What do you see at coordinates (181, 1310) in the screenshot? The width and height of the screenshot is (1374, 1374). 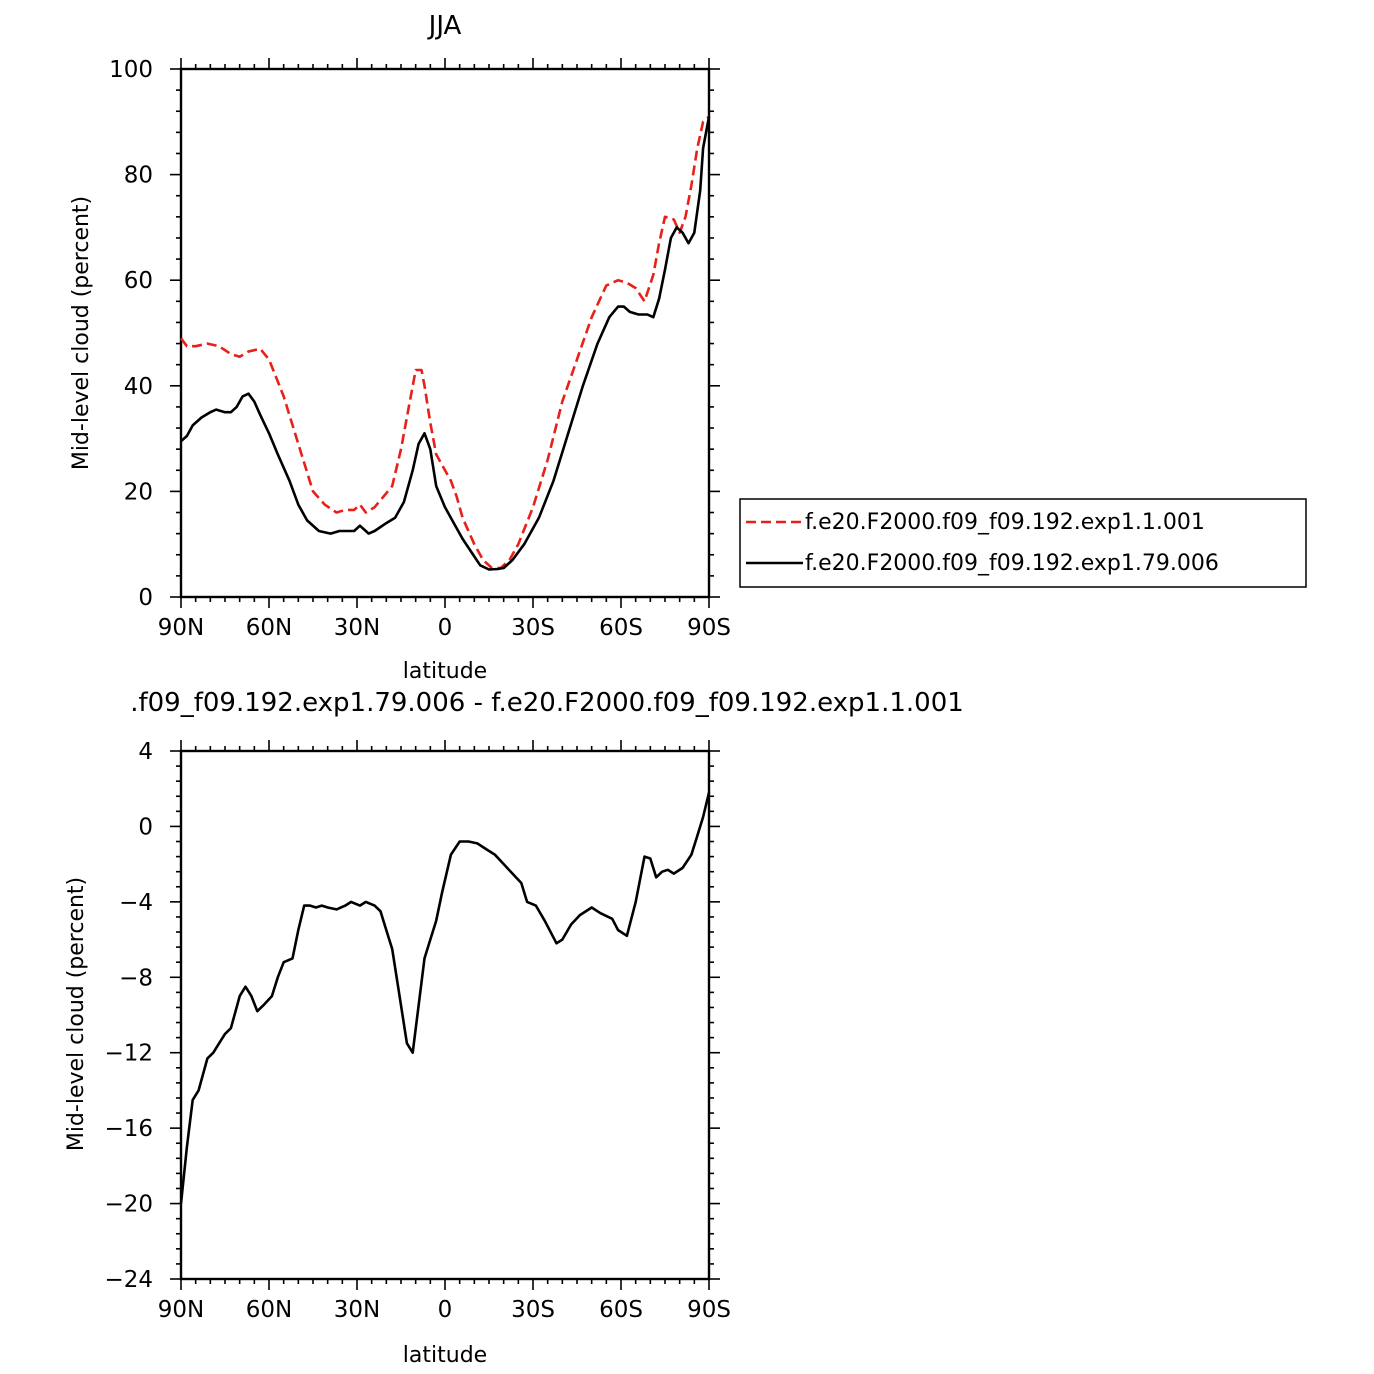 I see `bottom-x-tick-label: 90N` at bounding box center [181, 1310].